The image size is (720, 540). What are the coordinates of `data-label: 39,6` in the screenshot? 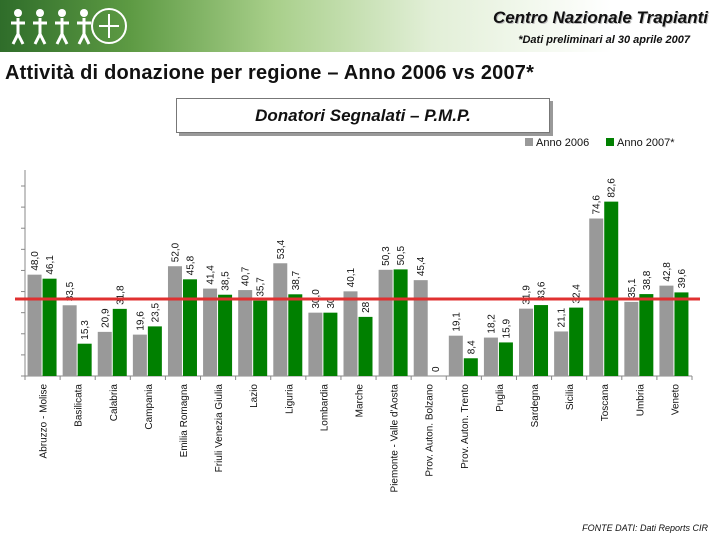 It's located at (682, 278).